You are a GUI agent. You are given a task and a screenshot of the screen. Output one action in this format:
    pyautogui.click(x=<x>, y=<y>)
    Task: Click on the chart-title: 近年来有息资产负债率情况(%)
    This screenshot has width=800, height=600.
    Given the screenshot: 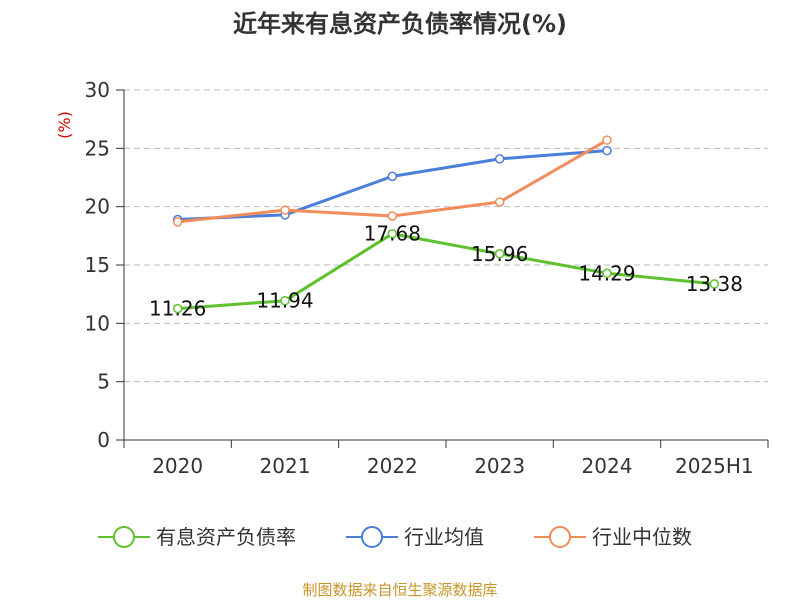 What is the action you would take?
    pyautogui.click(x=400, y=24)
    